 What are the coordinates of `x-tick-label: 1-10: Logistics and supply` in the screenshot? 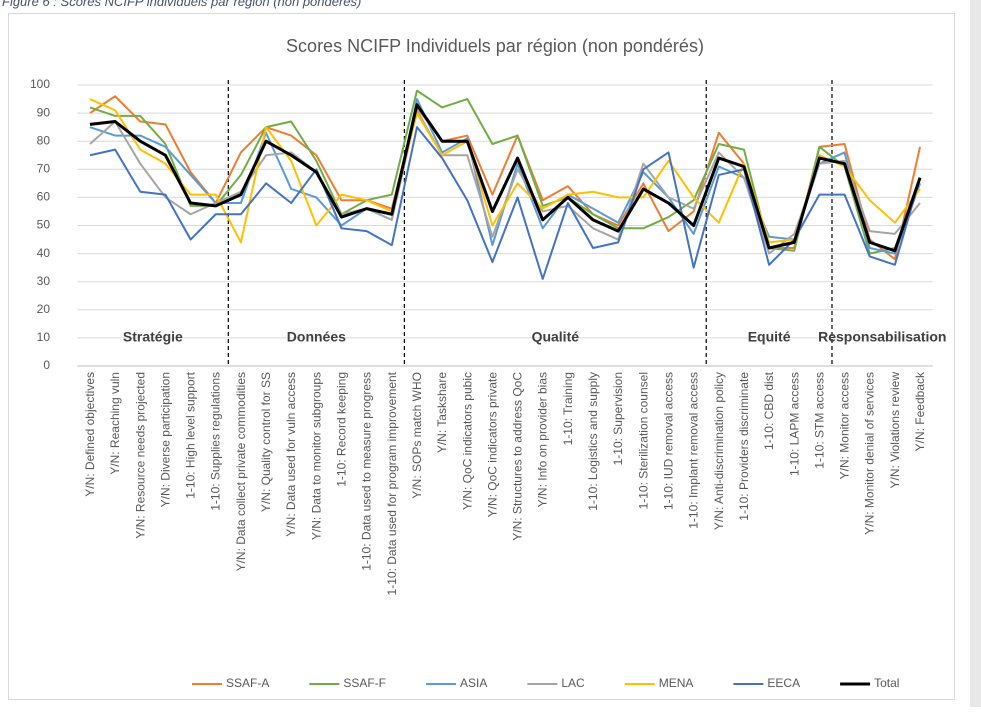 It's located at (593, 441).